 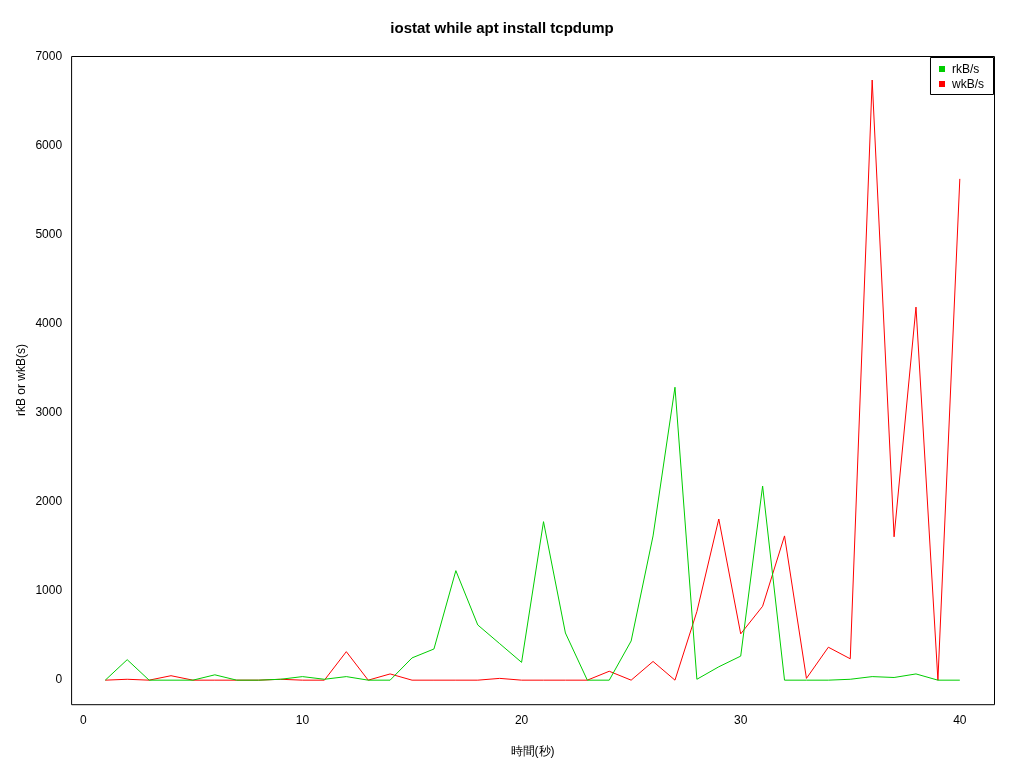 What do you see at coordinates (84, 719) in the screenshot?
I see `x-tick-label: 0` at bounding box center [84, 719].